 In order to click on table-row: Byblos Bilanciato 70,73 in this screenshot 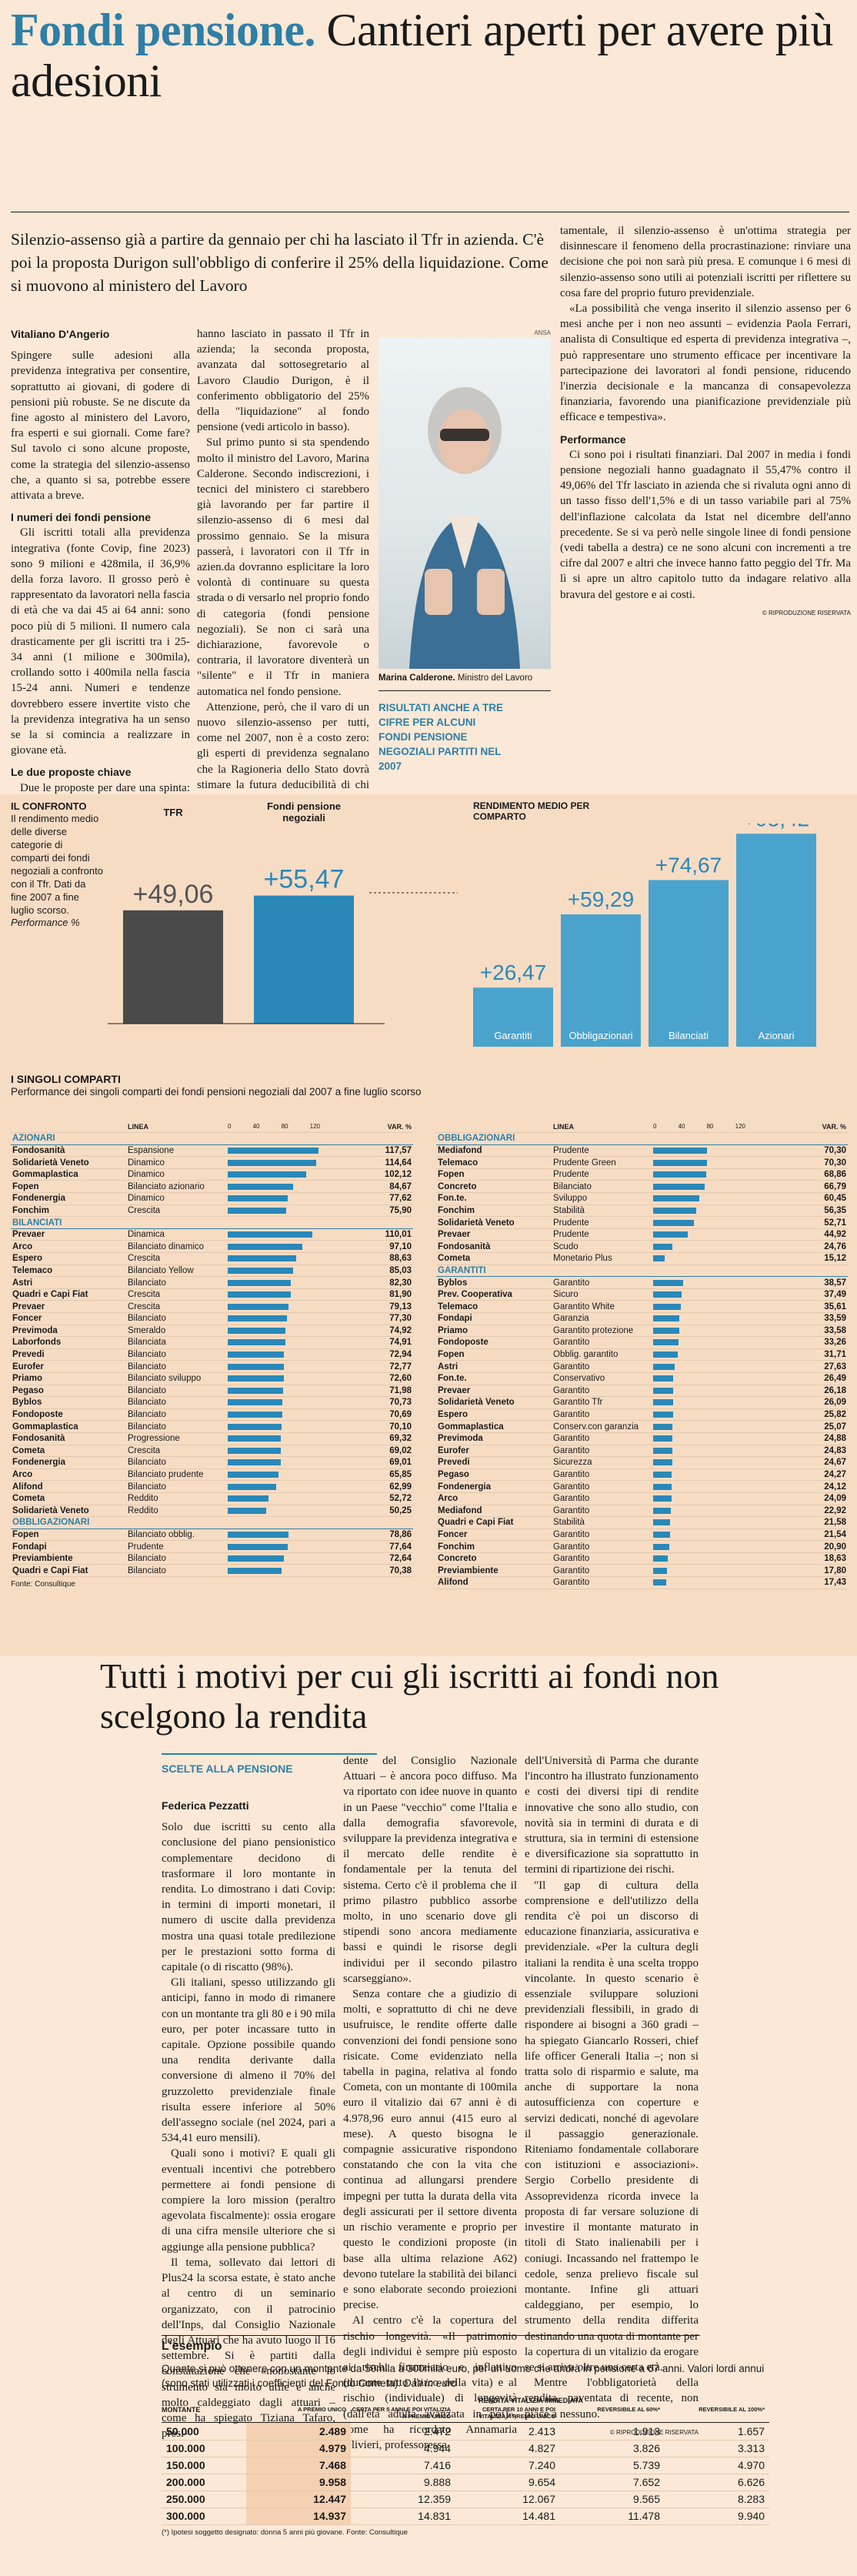, I will do `click(212, 1402)`.